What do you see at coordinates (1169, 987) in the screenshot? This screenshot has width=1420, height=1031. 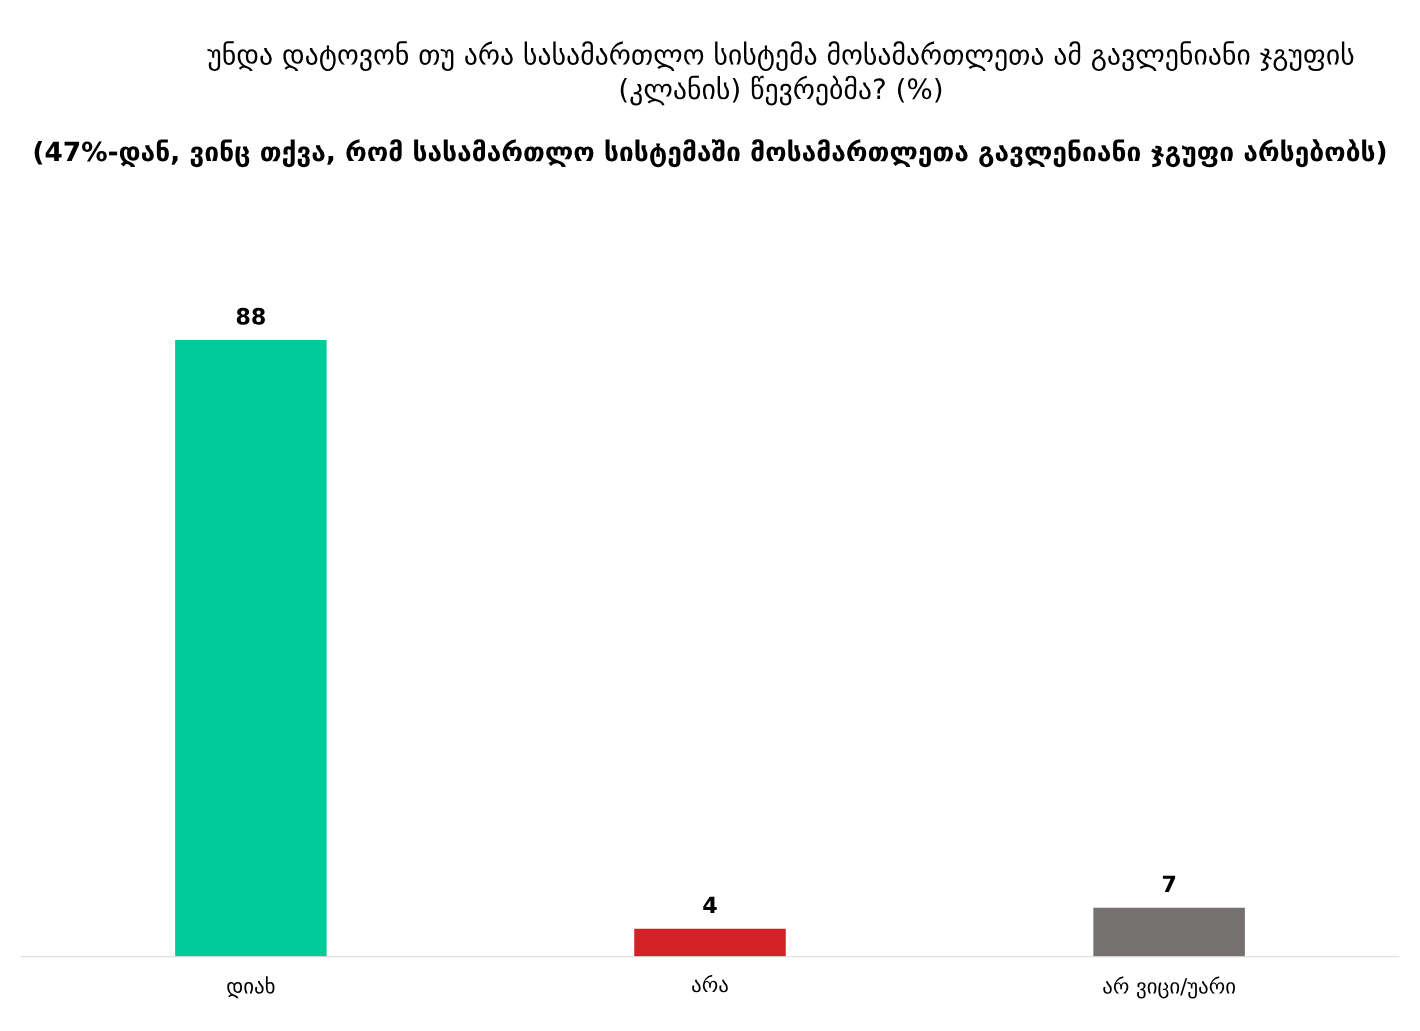 I see `x-tick-label: არ ვიცი/უარი` at bounding box center [1169, 987].